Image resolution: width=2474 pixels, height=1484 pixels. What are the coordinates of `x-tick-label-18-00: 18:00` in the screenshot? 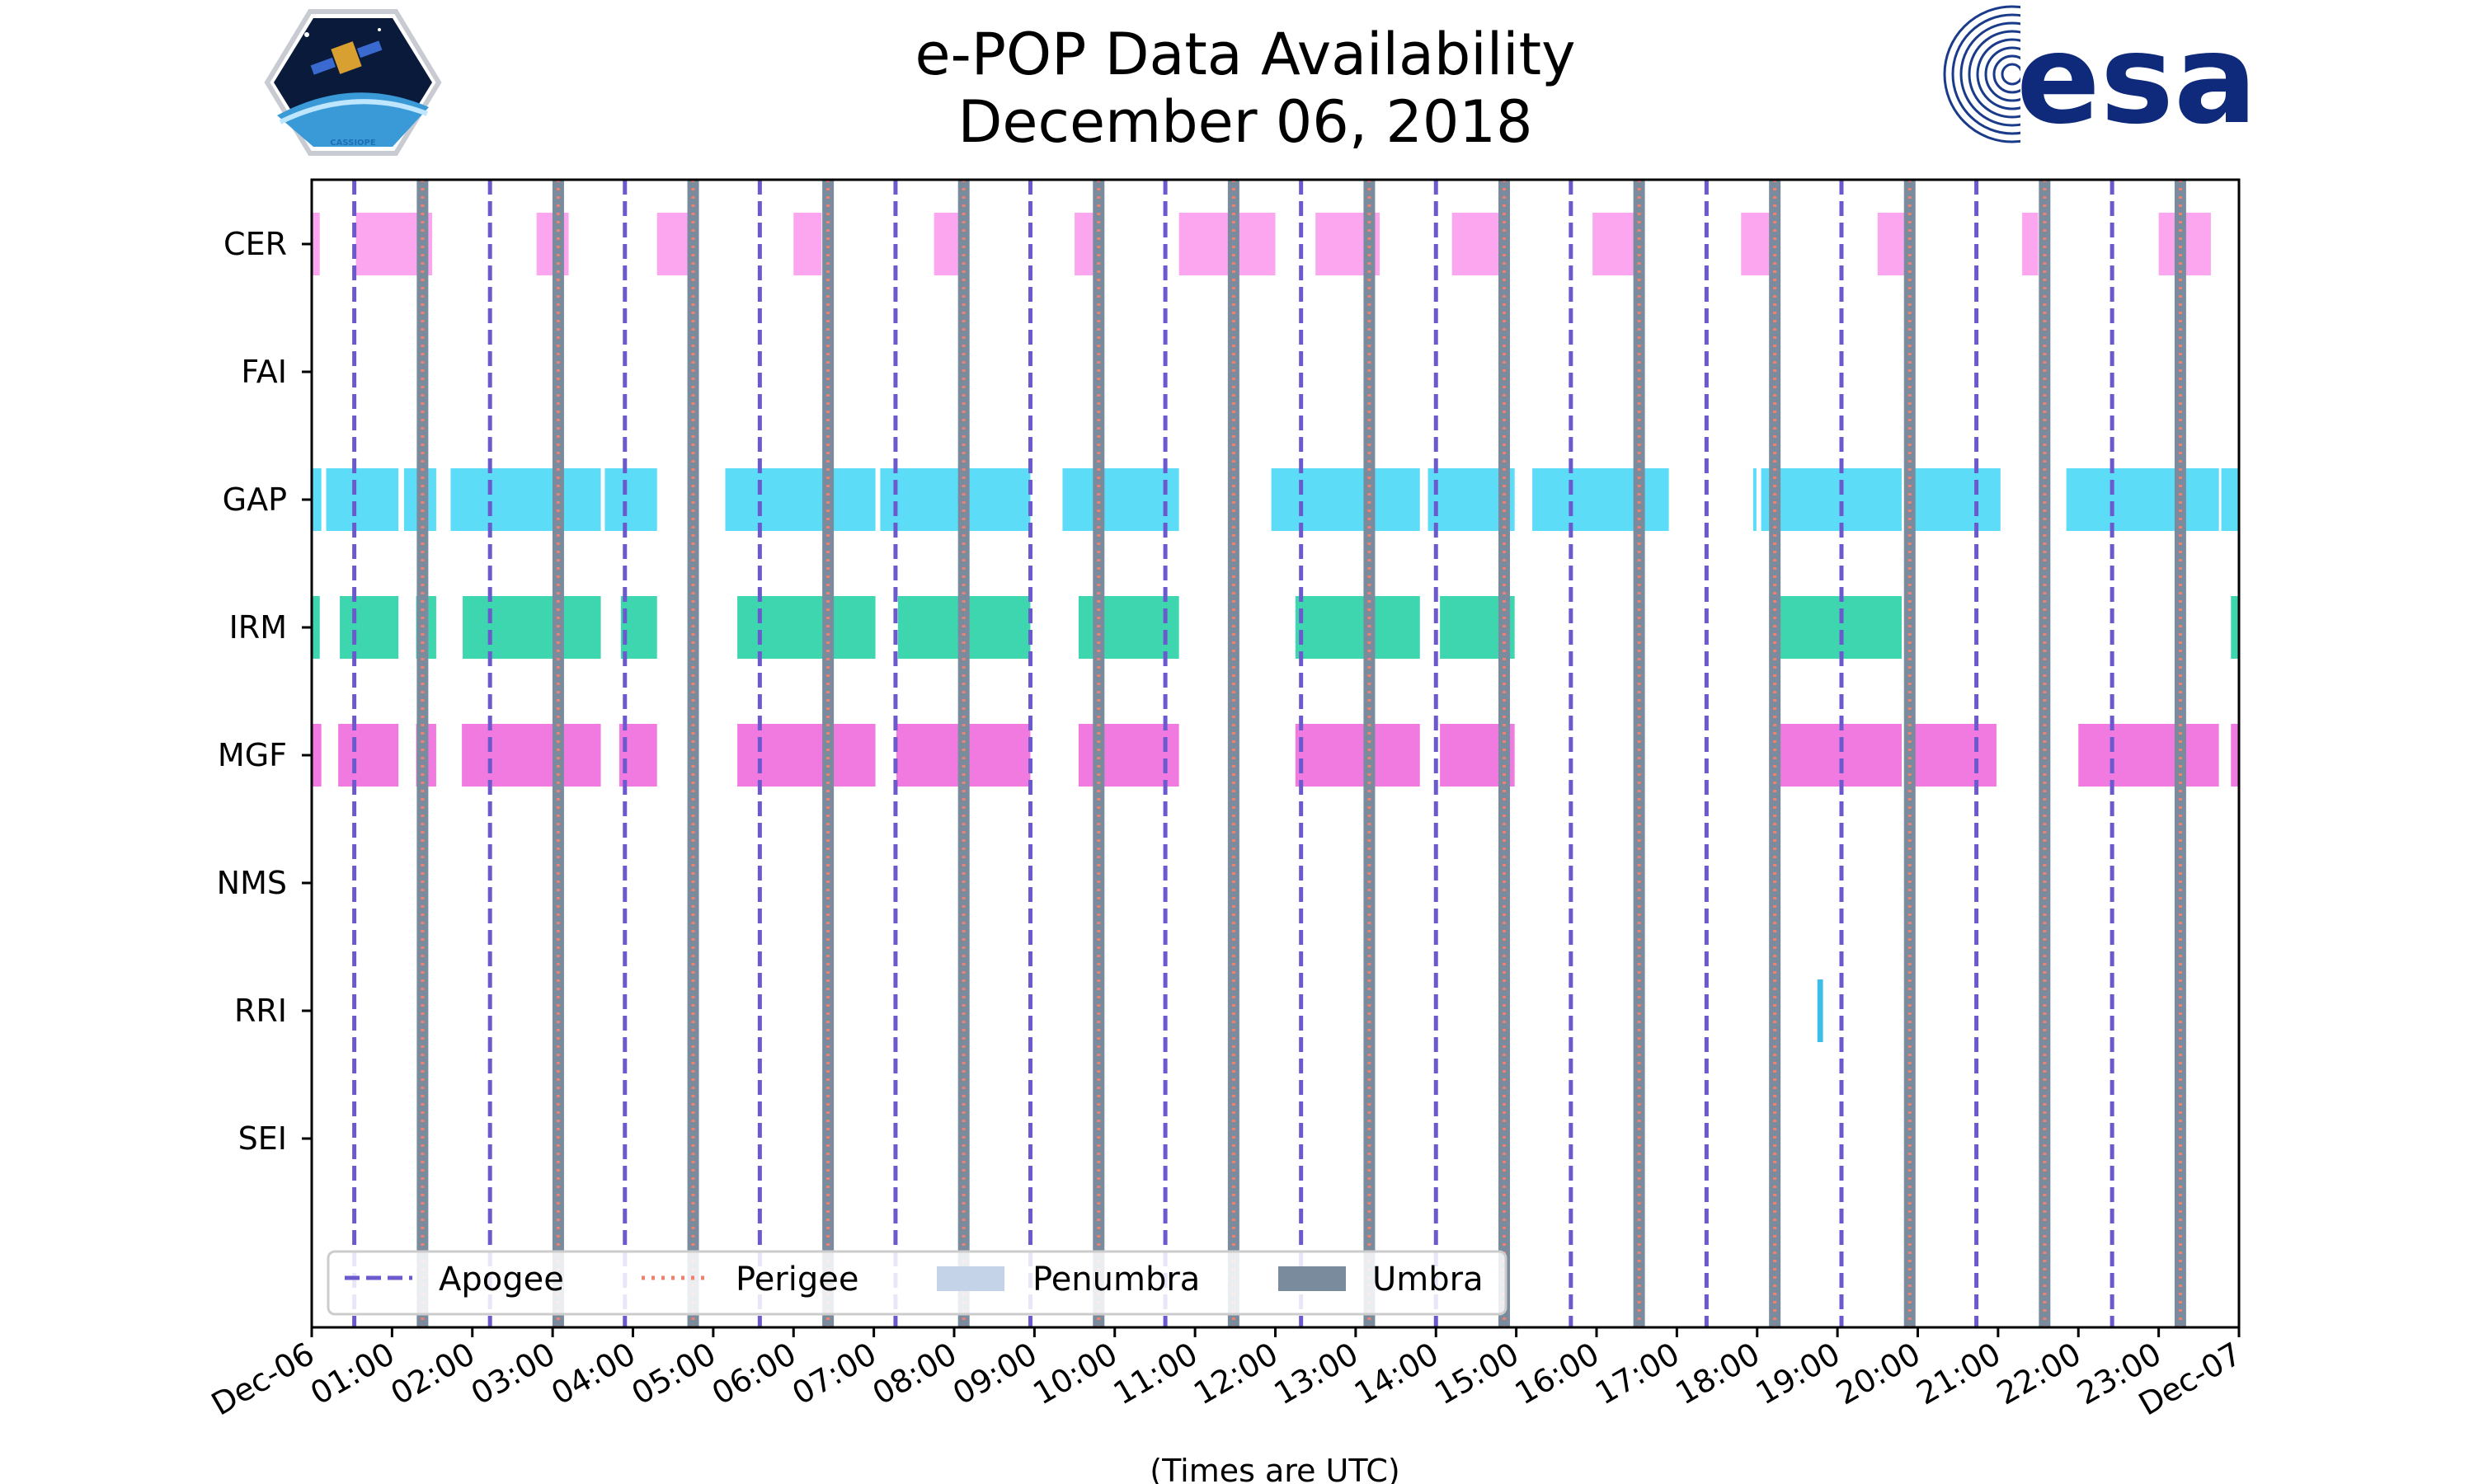 It's located at (1717, 1374).